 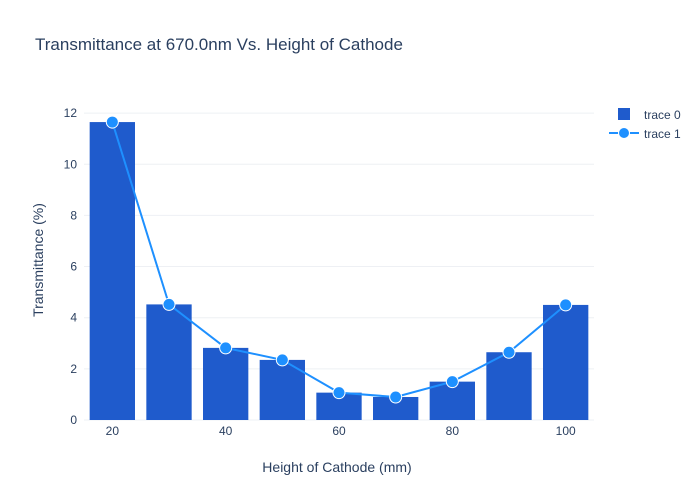 What do you see at coordinates (645, 124) in the screenshot?
I see `legend: trace 0 trace 1` at bounding box center [645, 124].